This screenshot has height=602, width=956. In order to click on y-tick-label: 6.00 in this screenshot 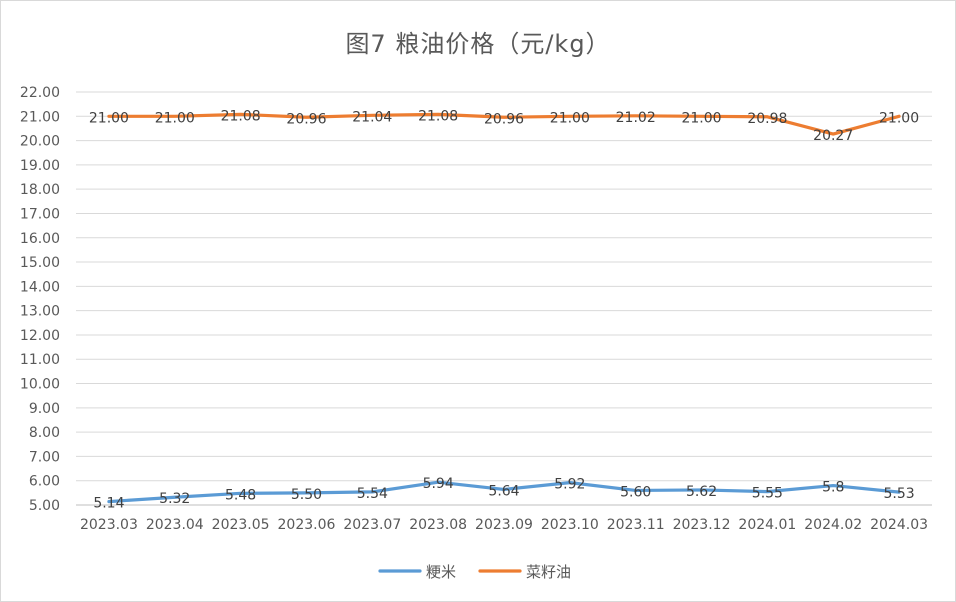, I will do `click(44, 482)`.